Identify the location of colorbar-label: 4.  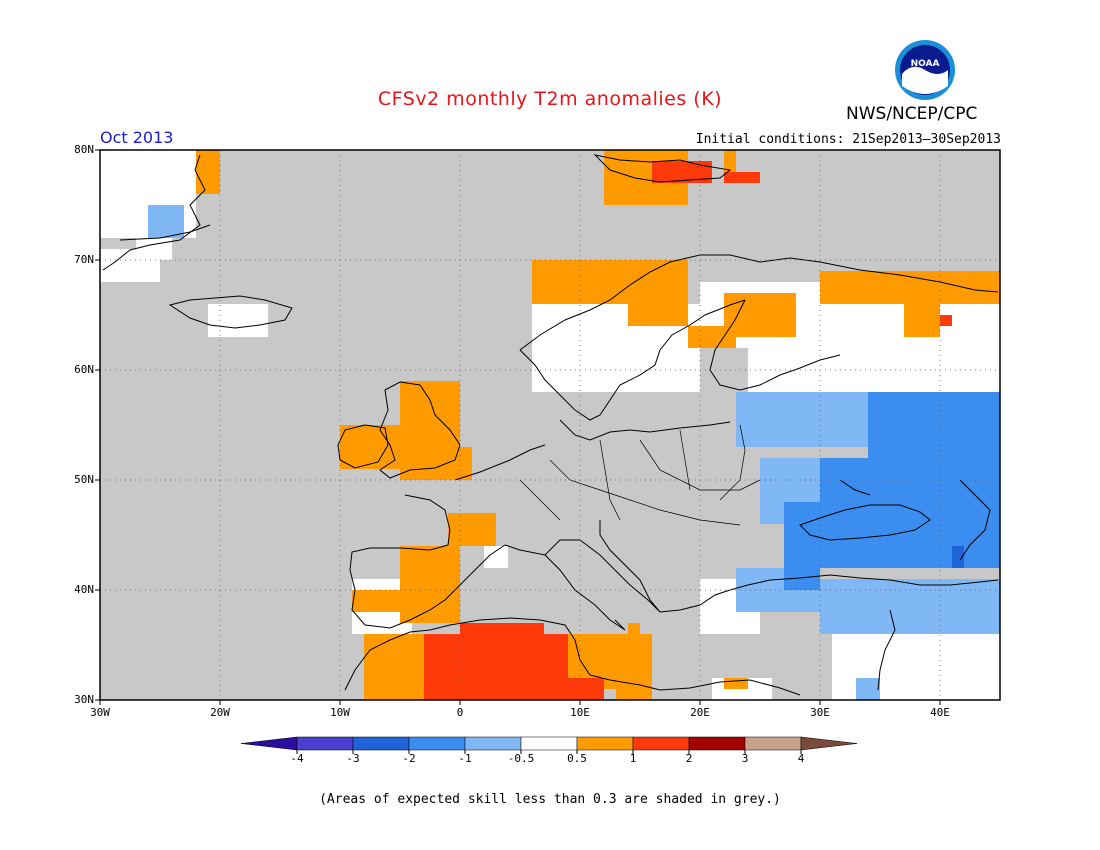
(801, 758).